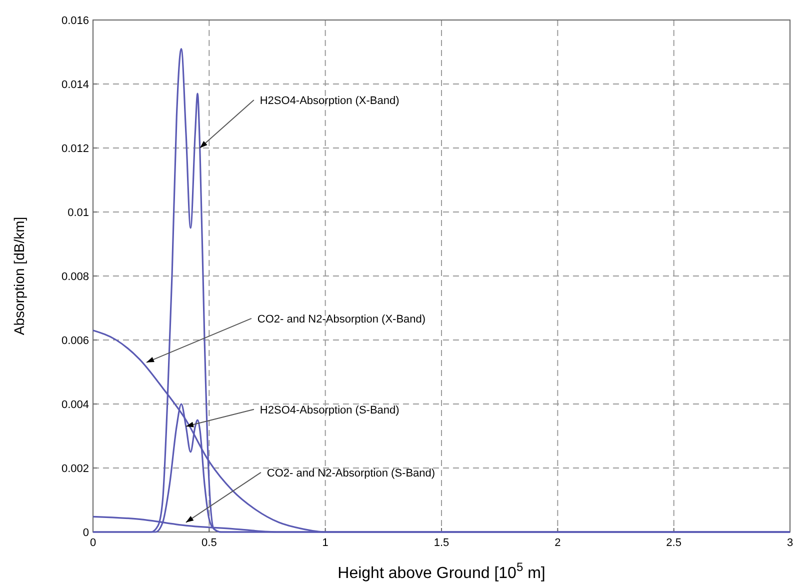  Describe the element at coordinates (209, 543) in the screenshot. I see `x-tick-label: 0.5` at that location.